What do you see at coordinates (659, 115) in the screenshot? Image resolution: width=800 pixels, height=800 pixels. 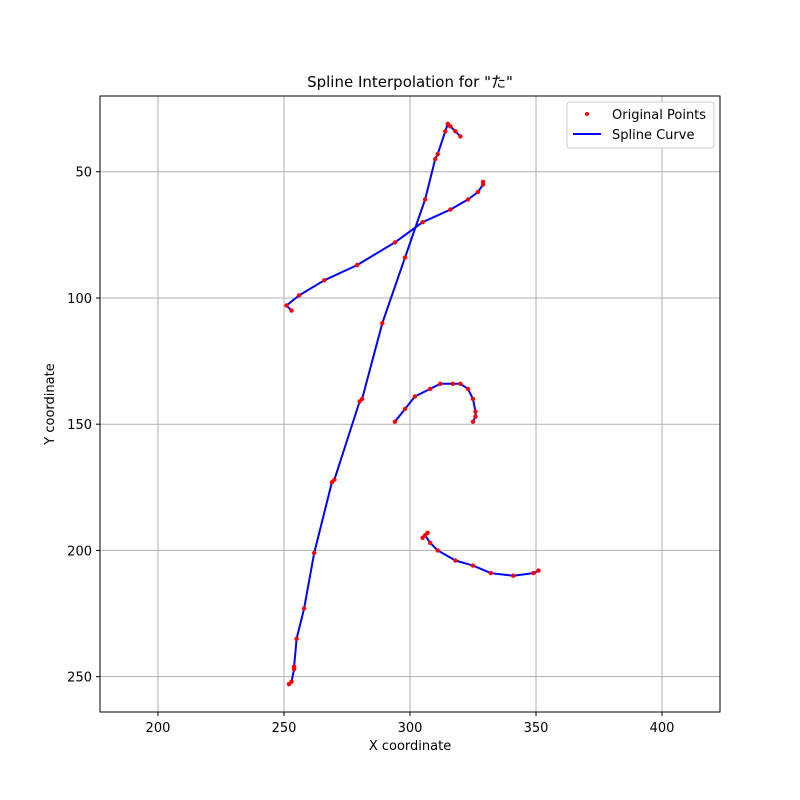 I see `legend-label-original-points: Original Points` at bounding box center [659, 115].